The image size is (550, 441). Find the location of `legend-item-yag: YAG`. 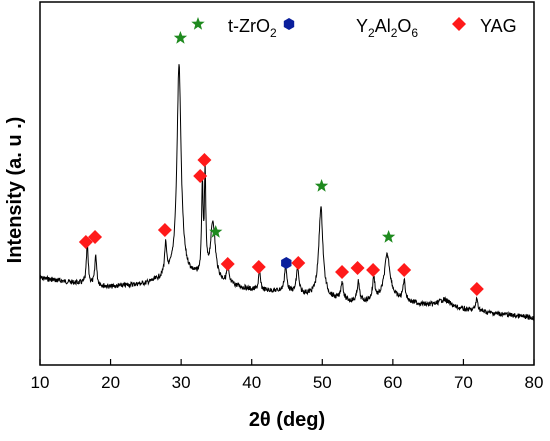

legend-item-yag: YAG is located at coordinates (484, 26).